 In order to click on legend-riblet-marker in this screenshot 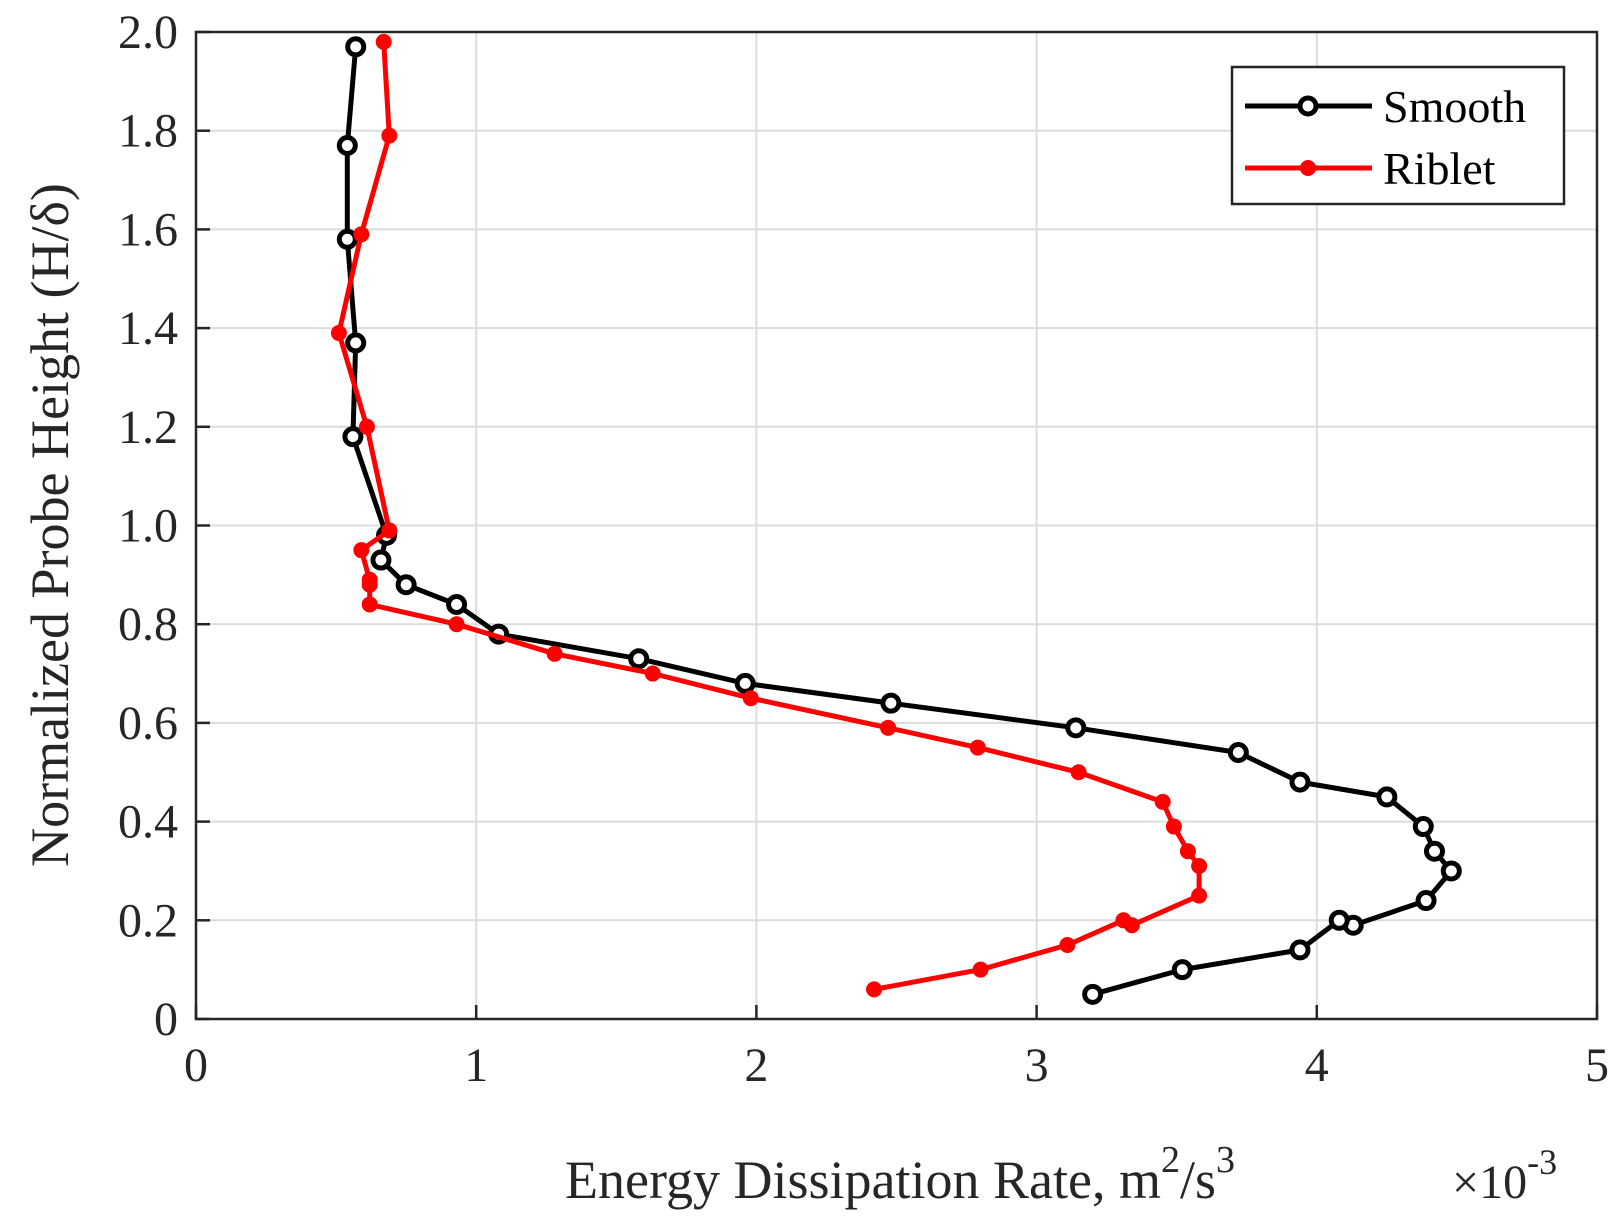, I will do `click(1308, 168)`.